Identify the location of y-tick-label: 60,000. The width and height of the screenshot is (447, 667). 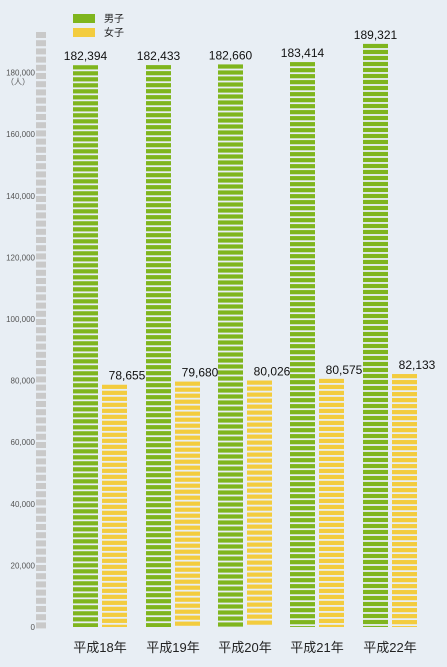
(23, 442).